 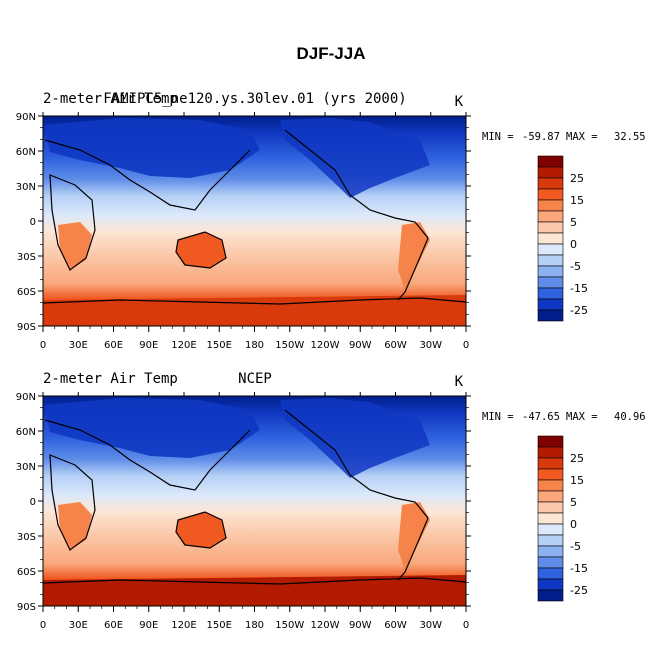 I want to click on lon-tick-label: 90E, so click(x=148, y=345).